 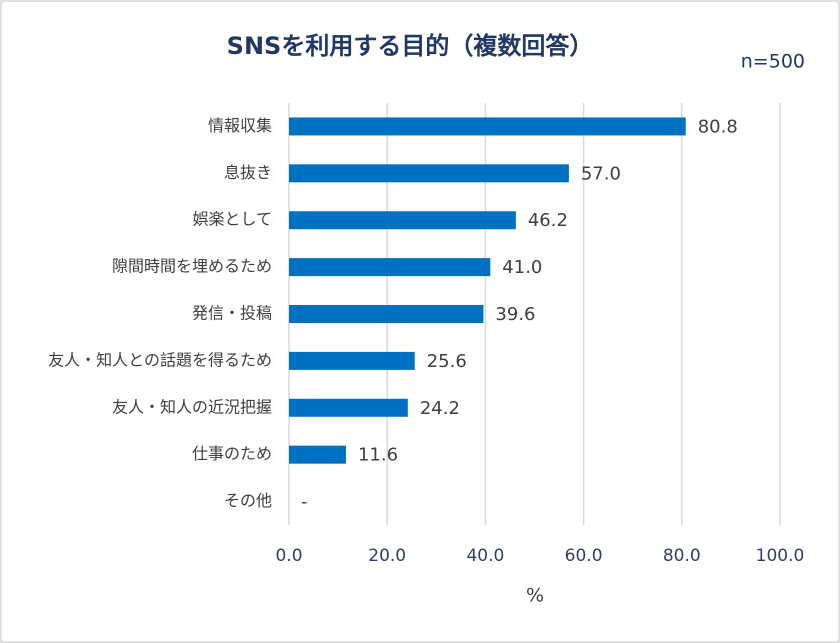 What do you see at coordinates (682, 556) in the screenshot?
I see `x-tick-label: 80.0` at bounding box center [682, 556].